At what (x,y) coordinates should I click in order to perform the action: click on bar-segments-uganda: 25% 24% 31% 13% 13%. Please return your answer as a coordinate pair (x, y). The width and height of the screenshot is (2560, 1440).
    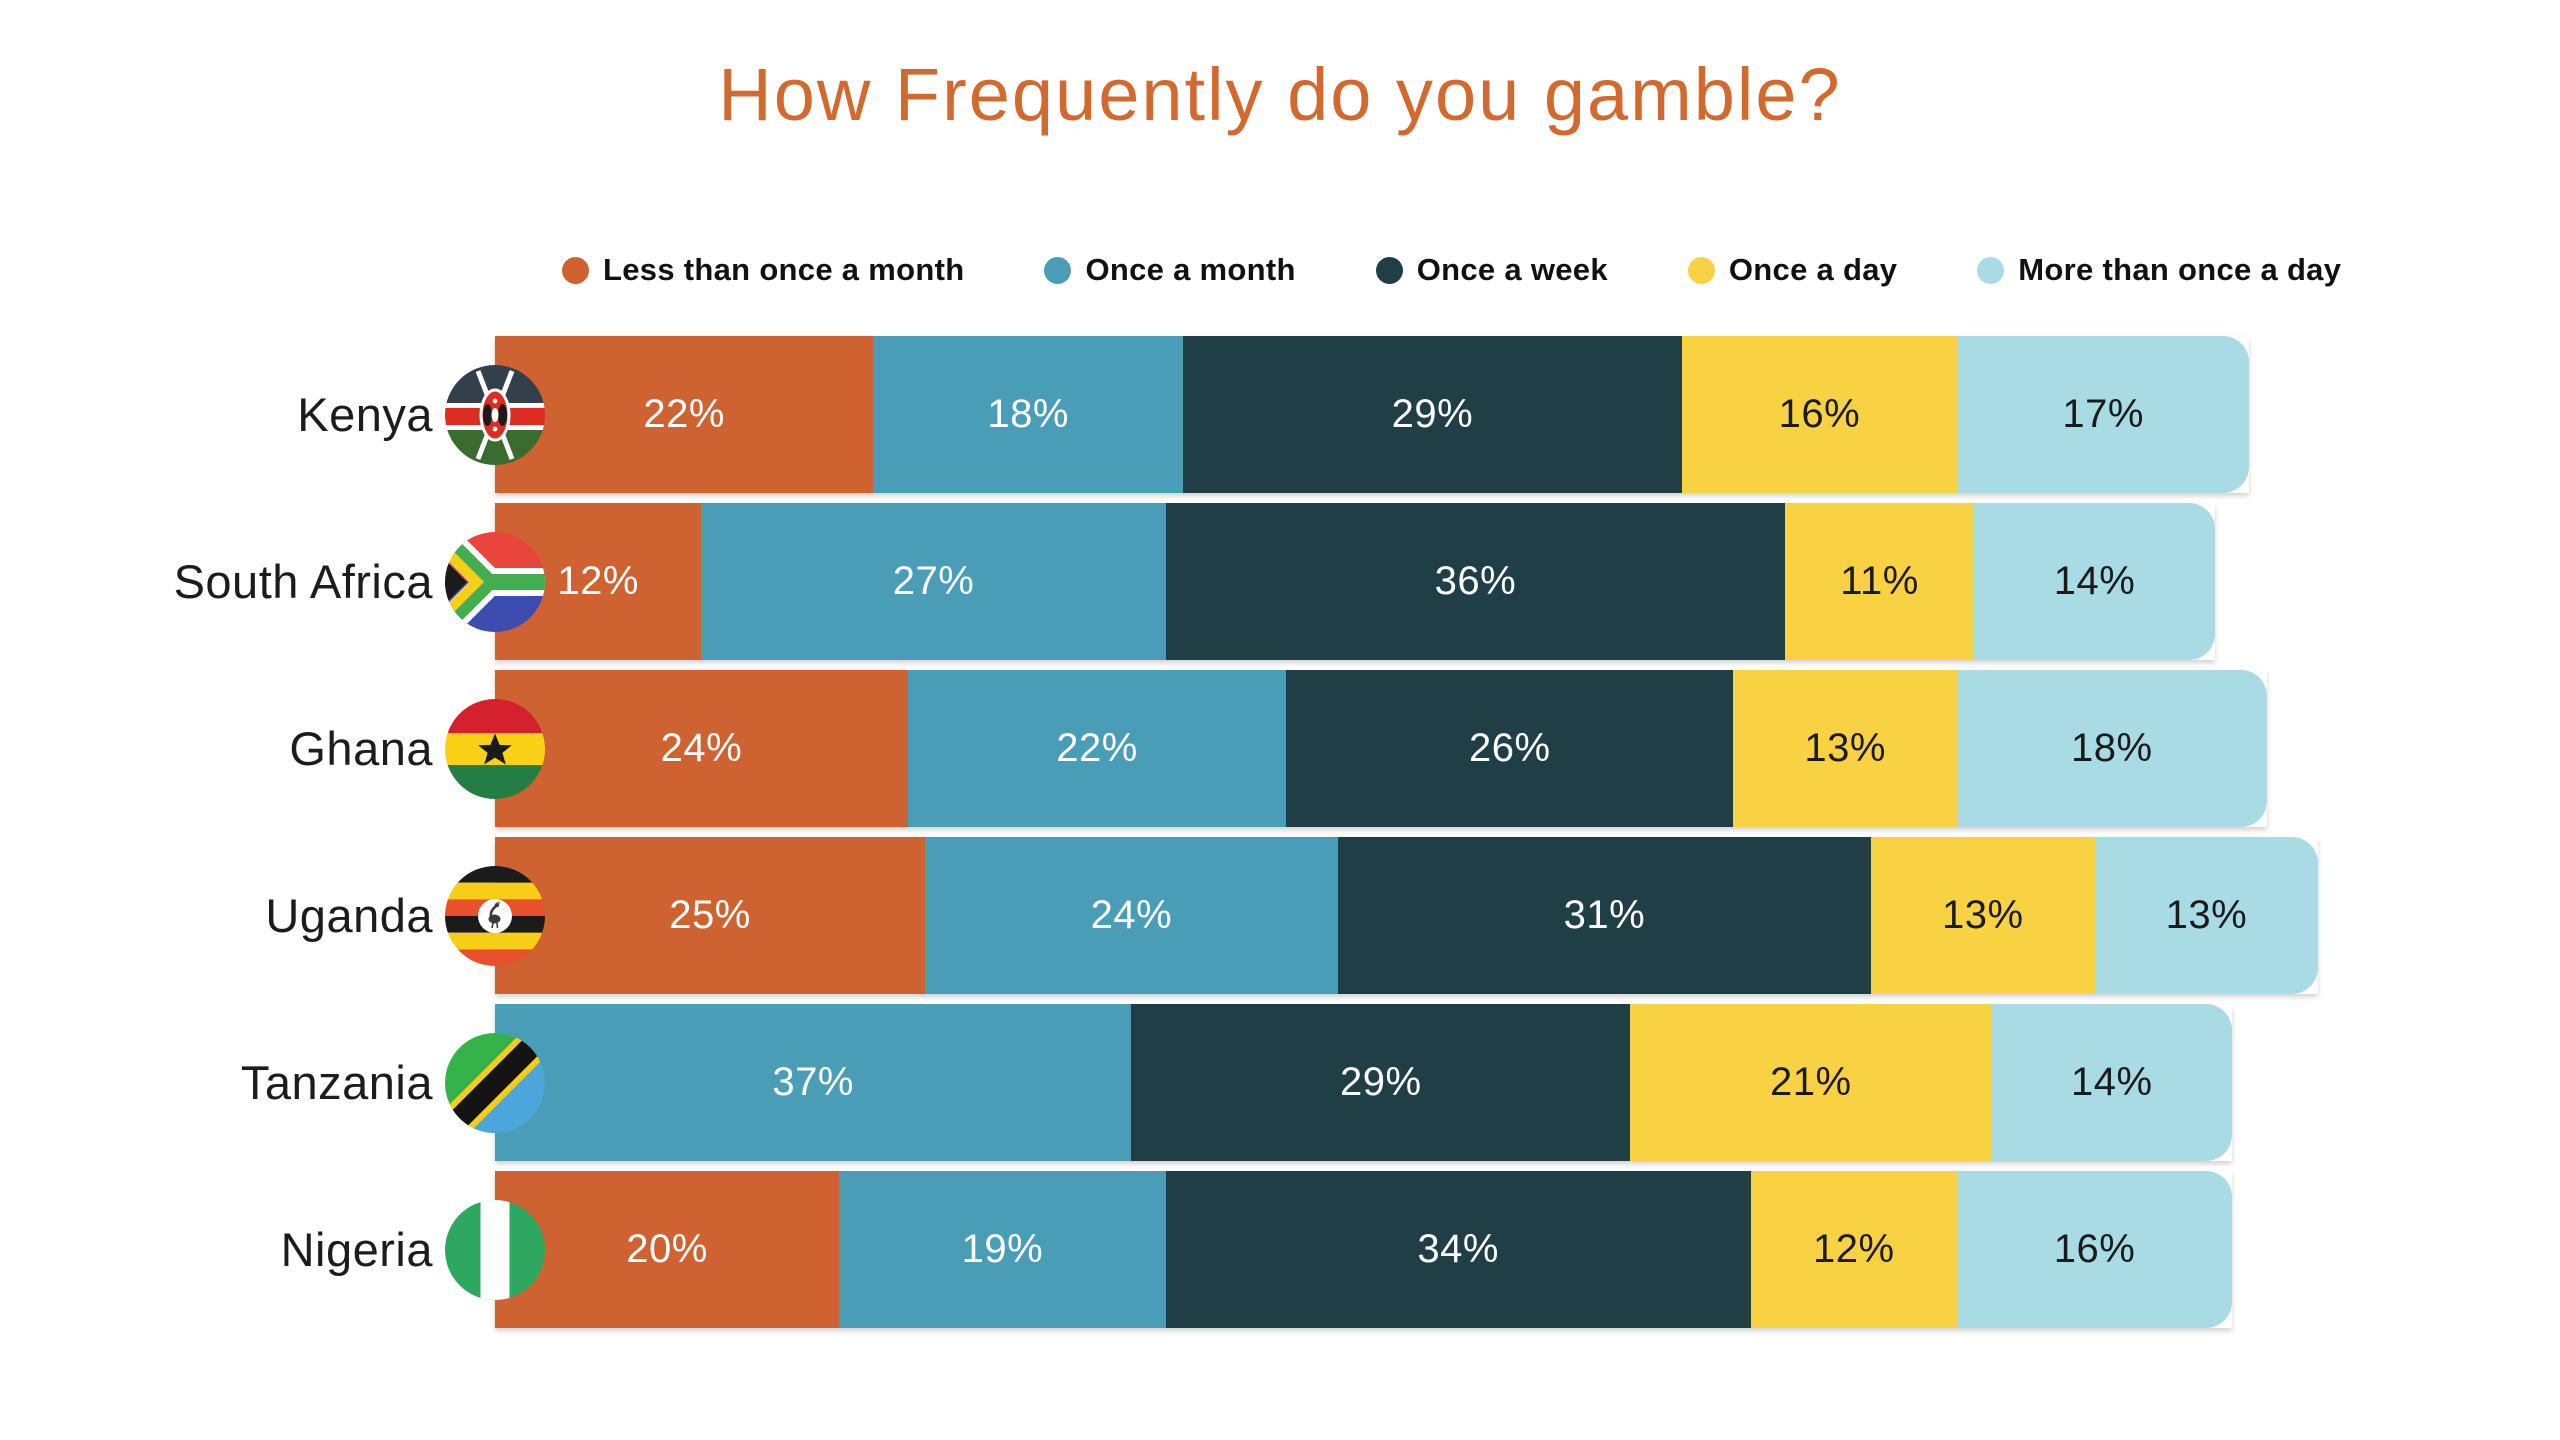
    Looking at the image, I should click on (1407, 915).